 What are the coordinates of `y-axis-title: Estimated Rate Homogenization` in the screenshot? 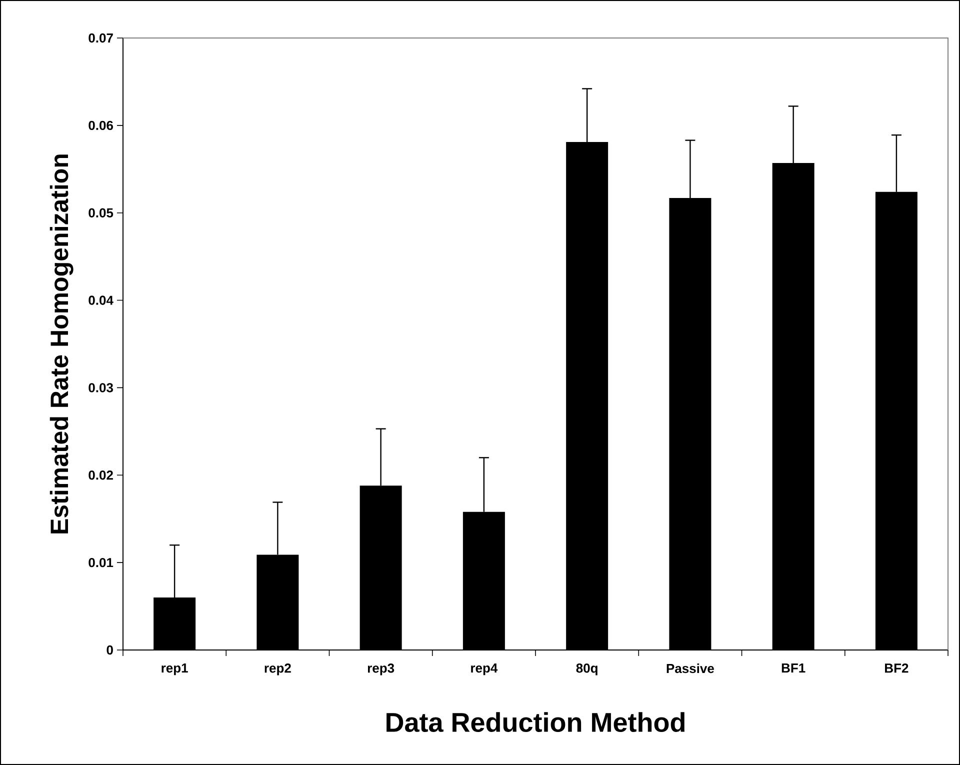 It's located at (62, 344).